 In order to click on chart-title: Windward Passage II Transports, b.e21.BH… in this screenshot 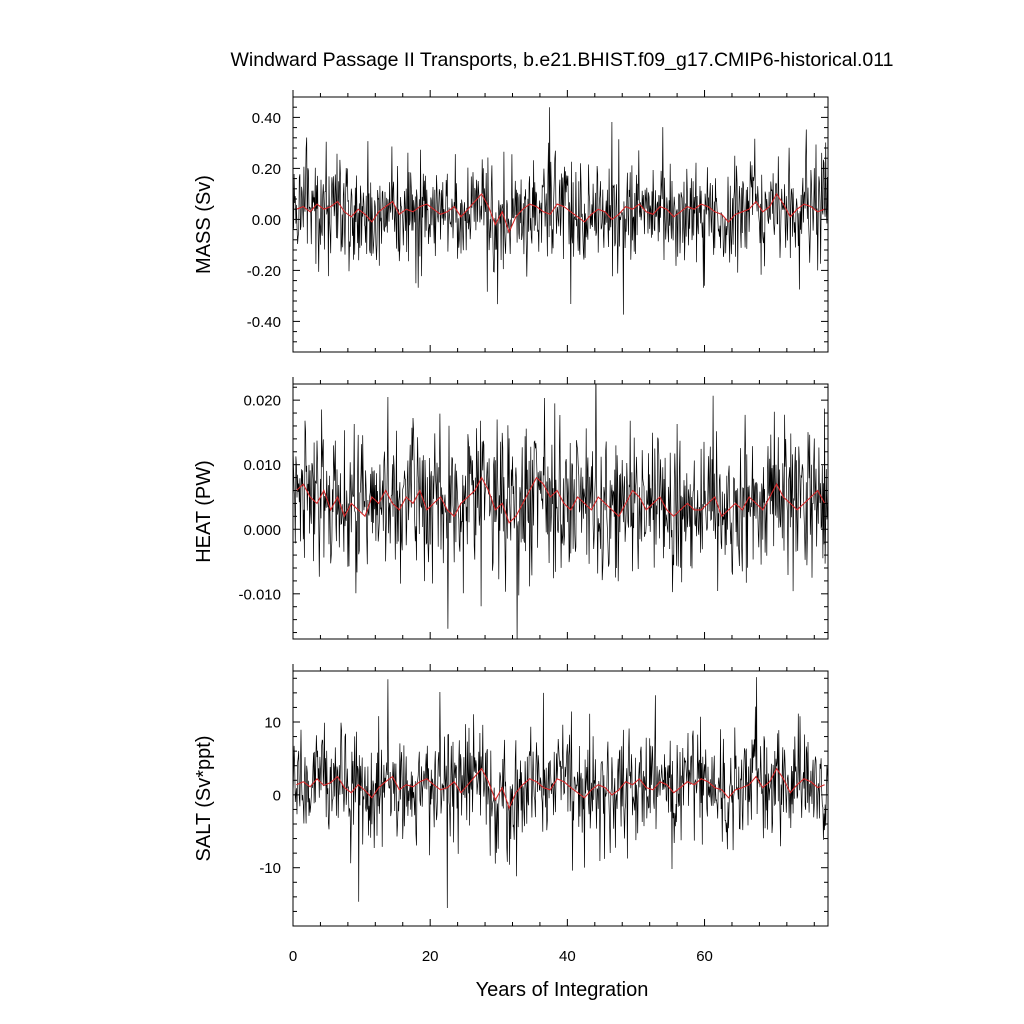, I will do `click(562, 60)`.